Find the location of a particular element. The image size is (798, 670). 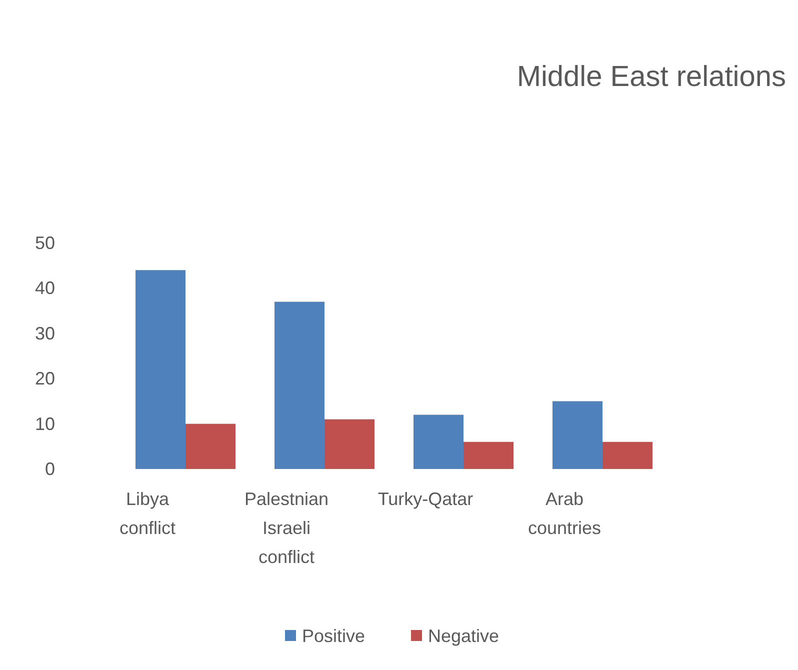

y-tick-label: 30 is located at coordinates (44, 333).